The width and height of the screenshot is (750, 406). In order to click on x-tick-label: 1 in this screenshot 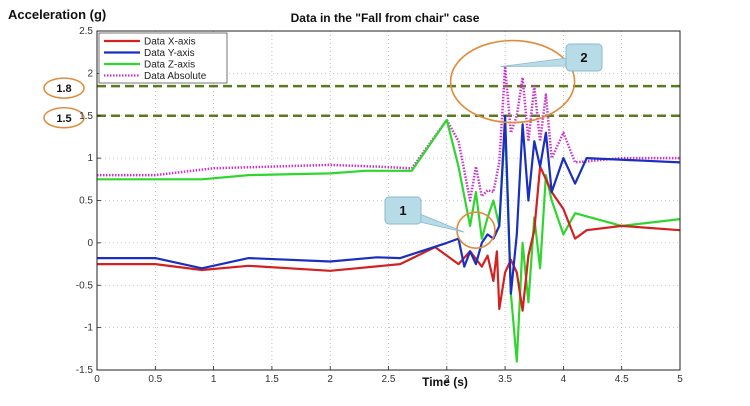, I will do `click(214, 379)`.